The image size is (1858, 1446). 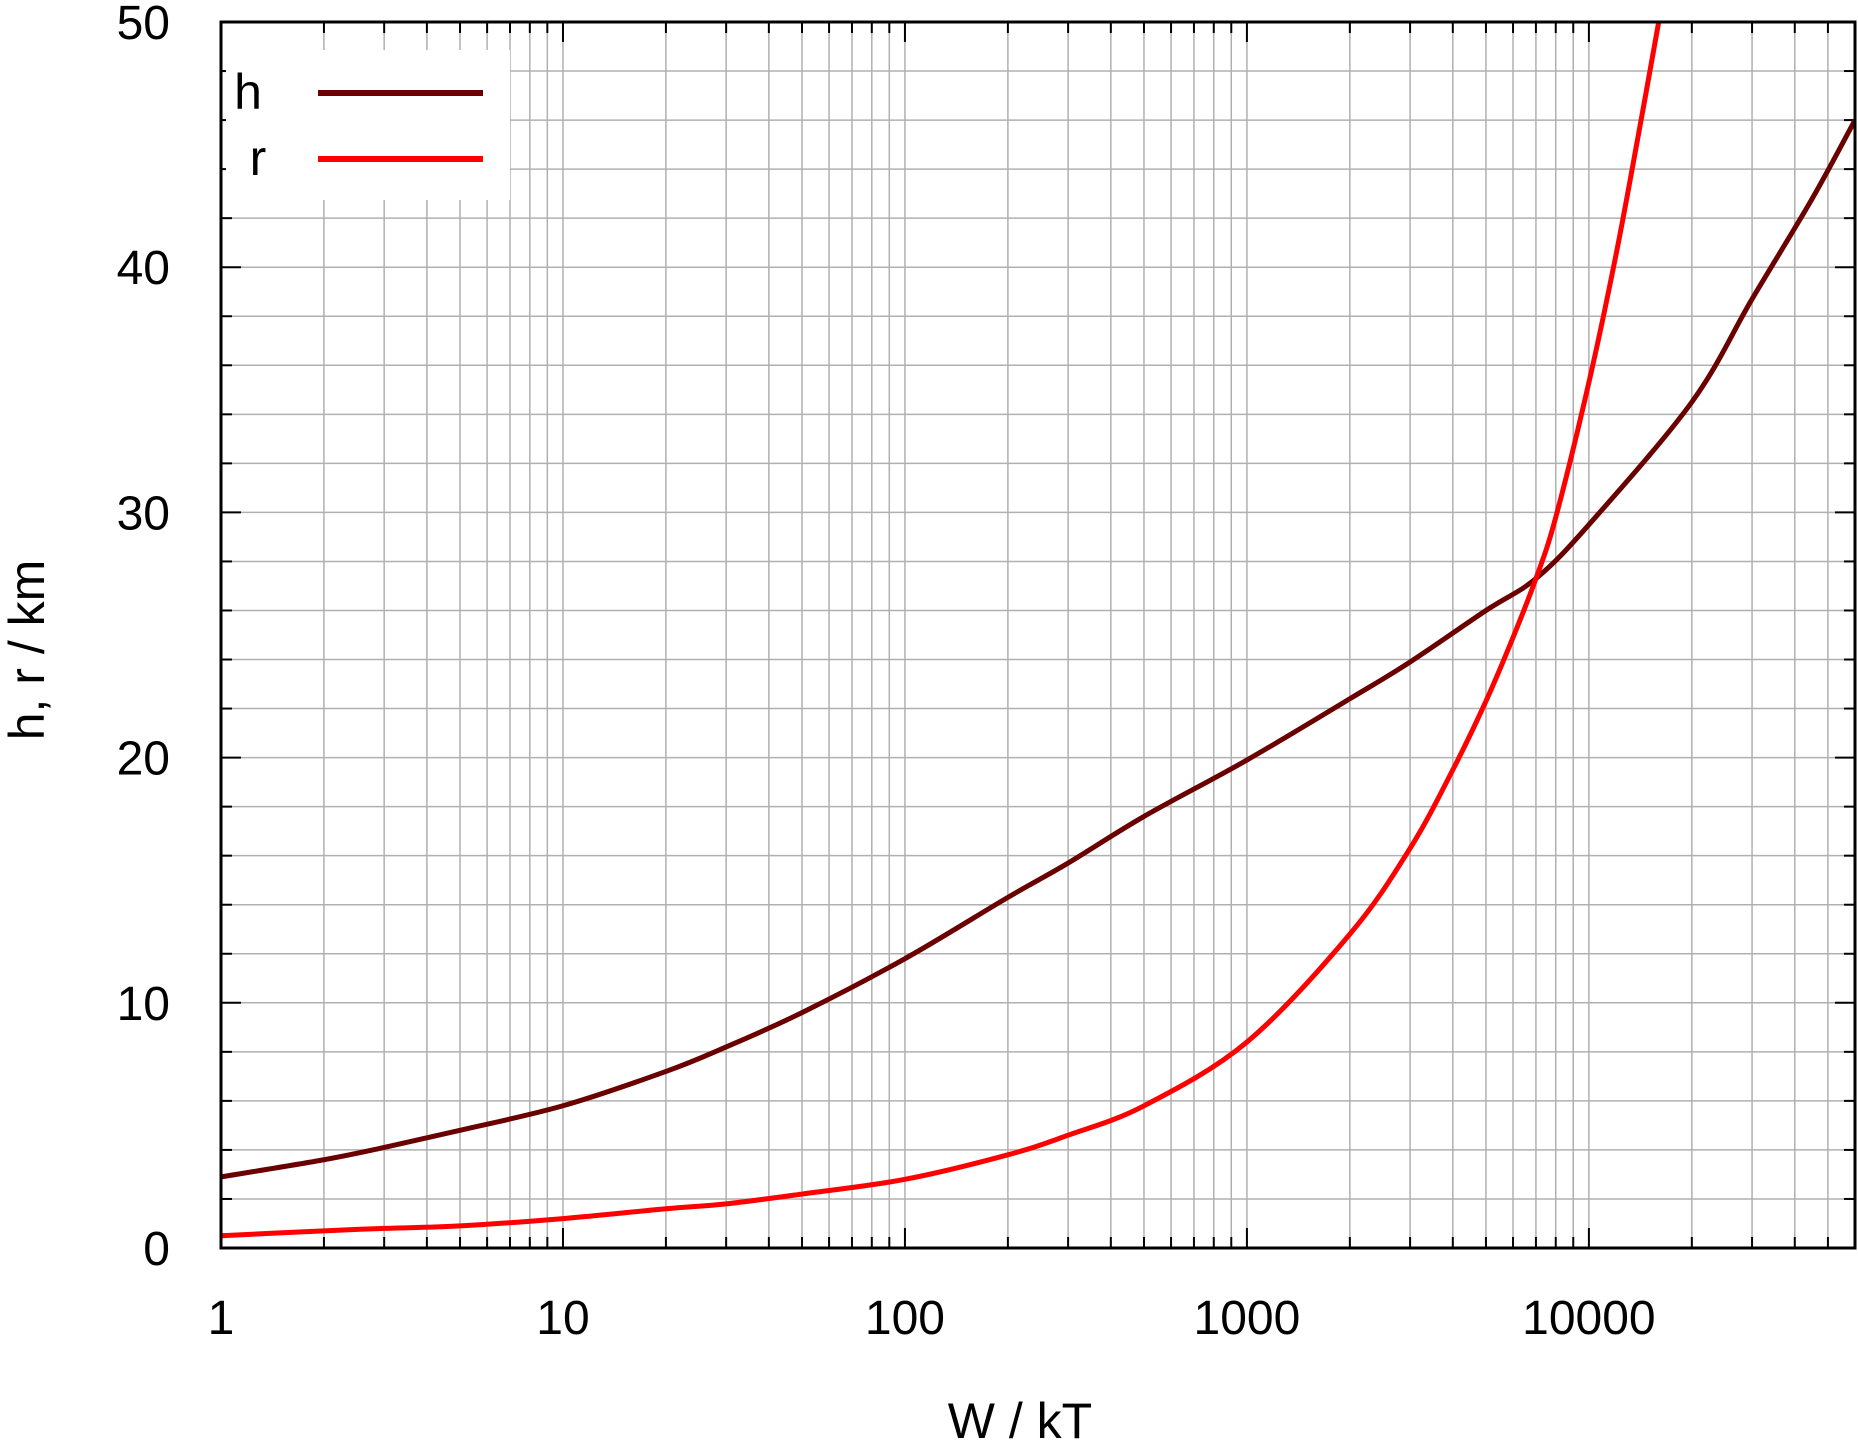 I want to click on x-axis-title: W / kT, so click(x=1020, y=1419).